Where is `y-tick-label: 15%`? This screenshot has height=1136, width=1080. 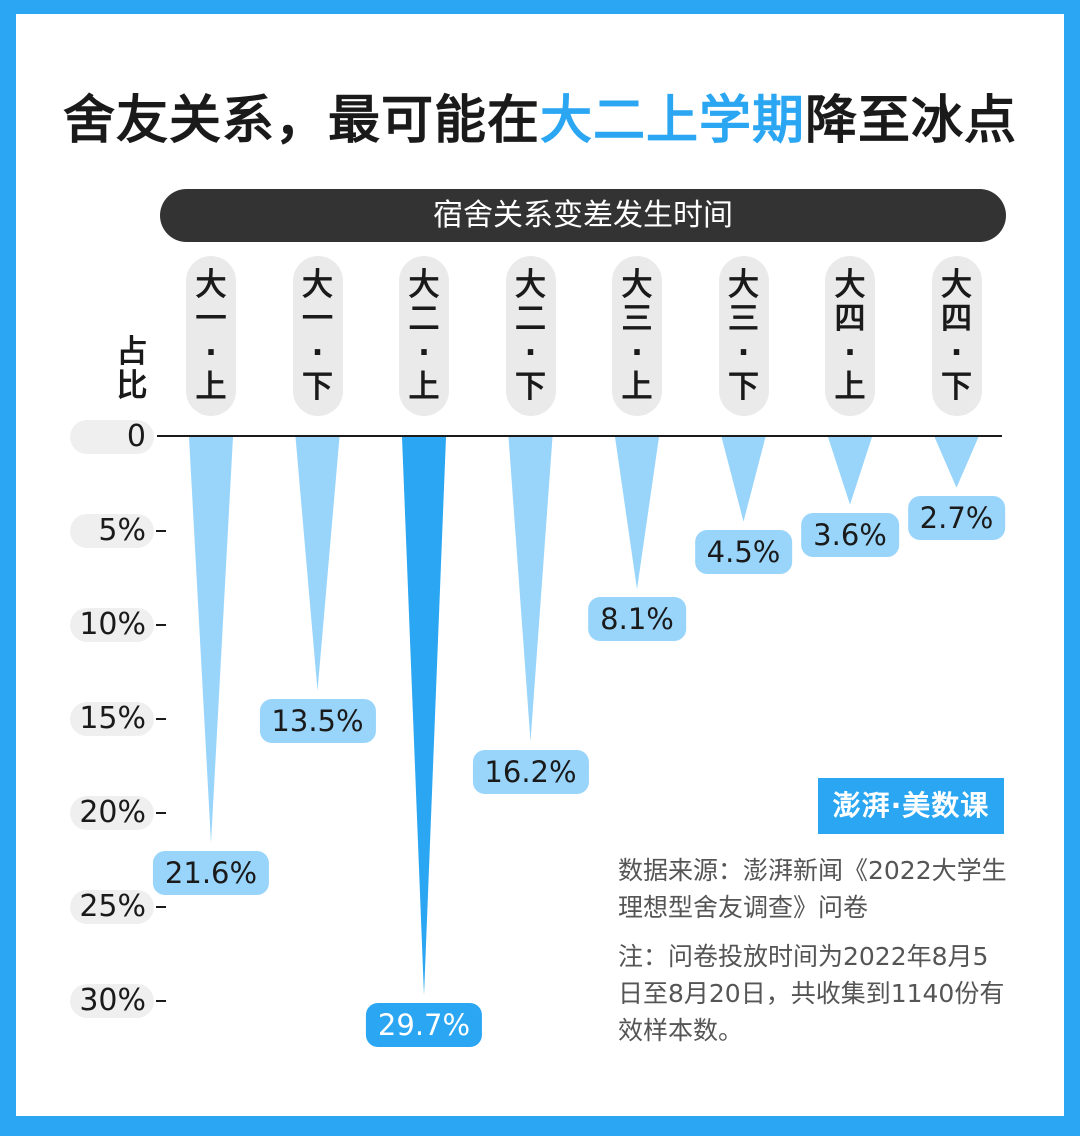 y-tick-label: 15% is located at coordinates (112, 718).